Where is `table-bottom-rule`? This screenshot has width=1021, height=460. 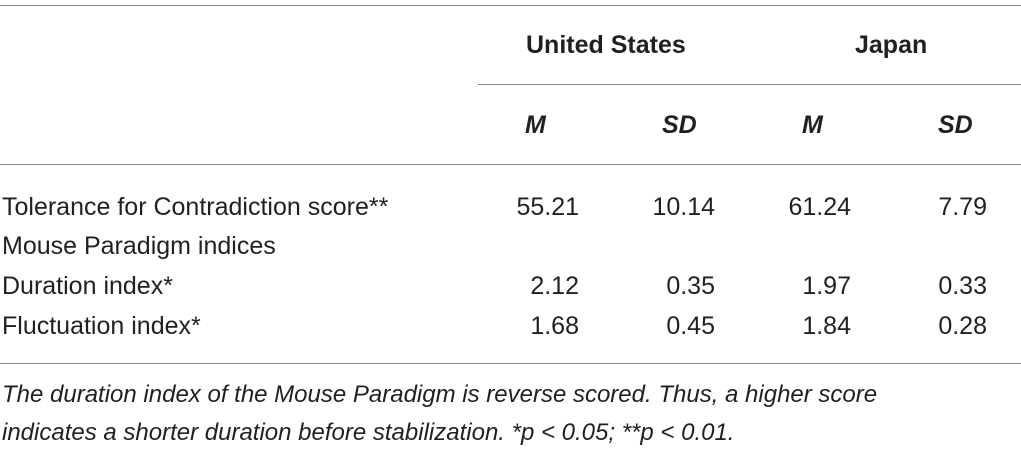 table-bottom-rule is located at coordinates (510, 363).